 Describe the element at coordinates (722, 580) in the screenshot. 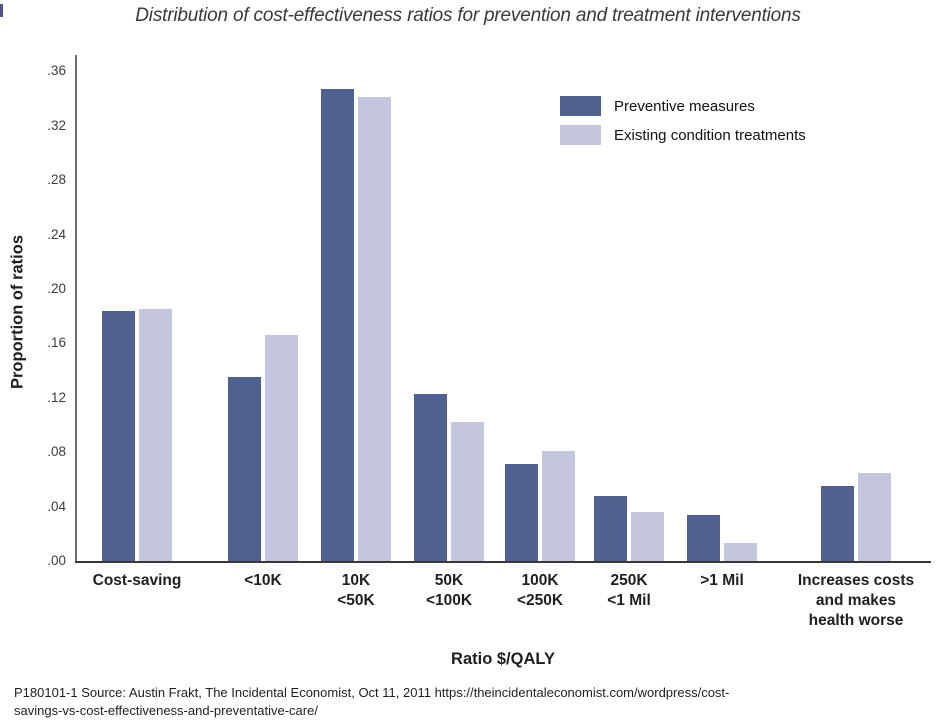

I see `x-category-label: >1 Mil` at that location.